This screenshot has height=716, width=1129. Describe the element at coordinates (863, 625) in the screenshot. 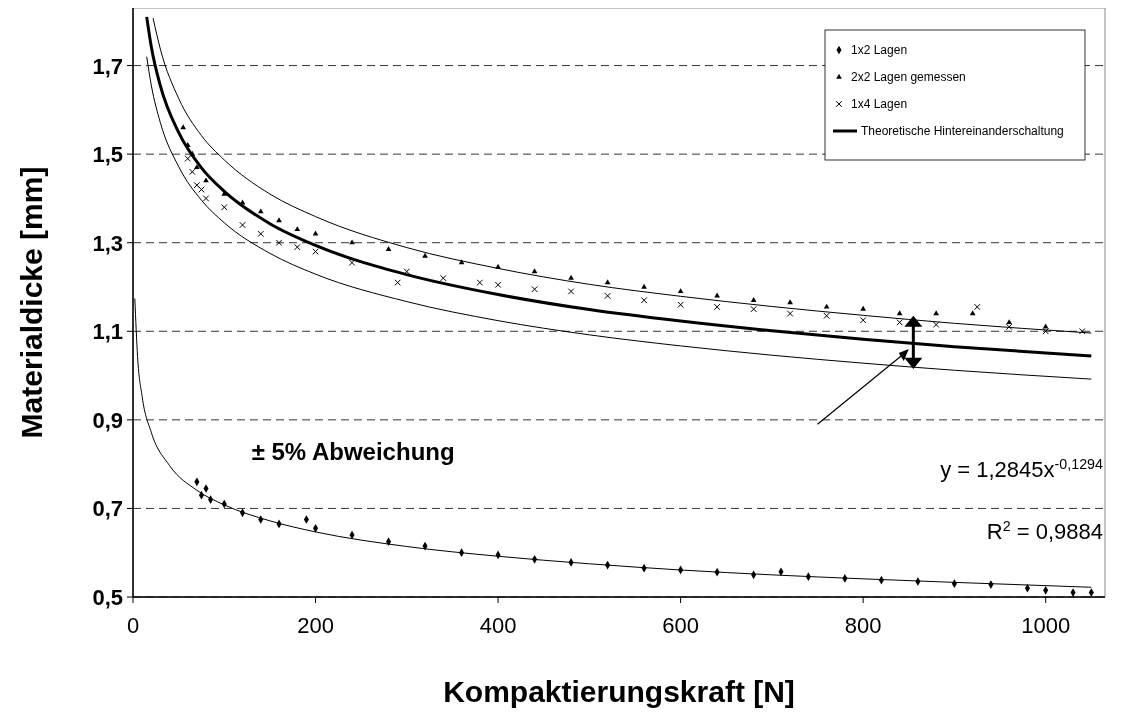

I see `x-tick-label: 800` at that location.